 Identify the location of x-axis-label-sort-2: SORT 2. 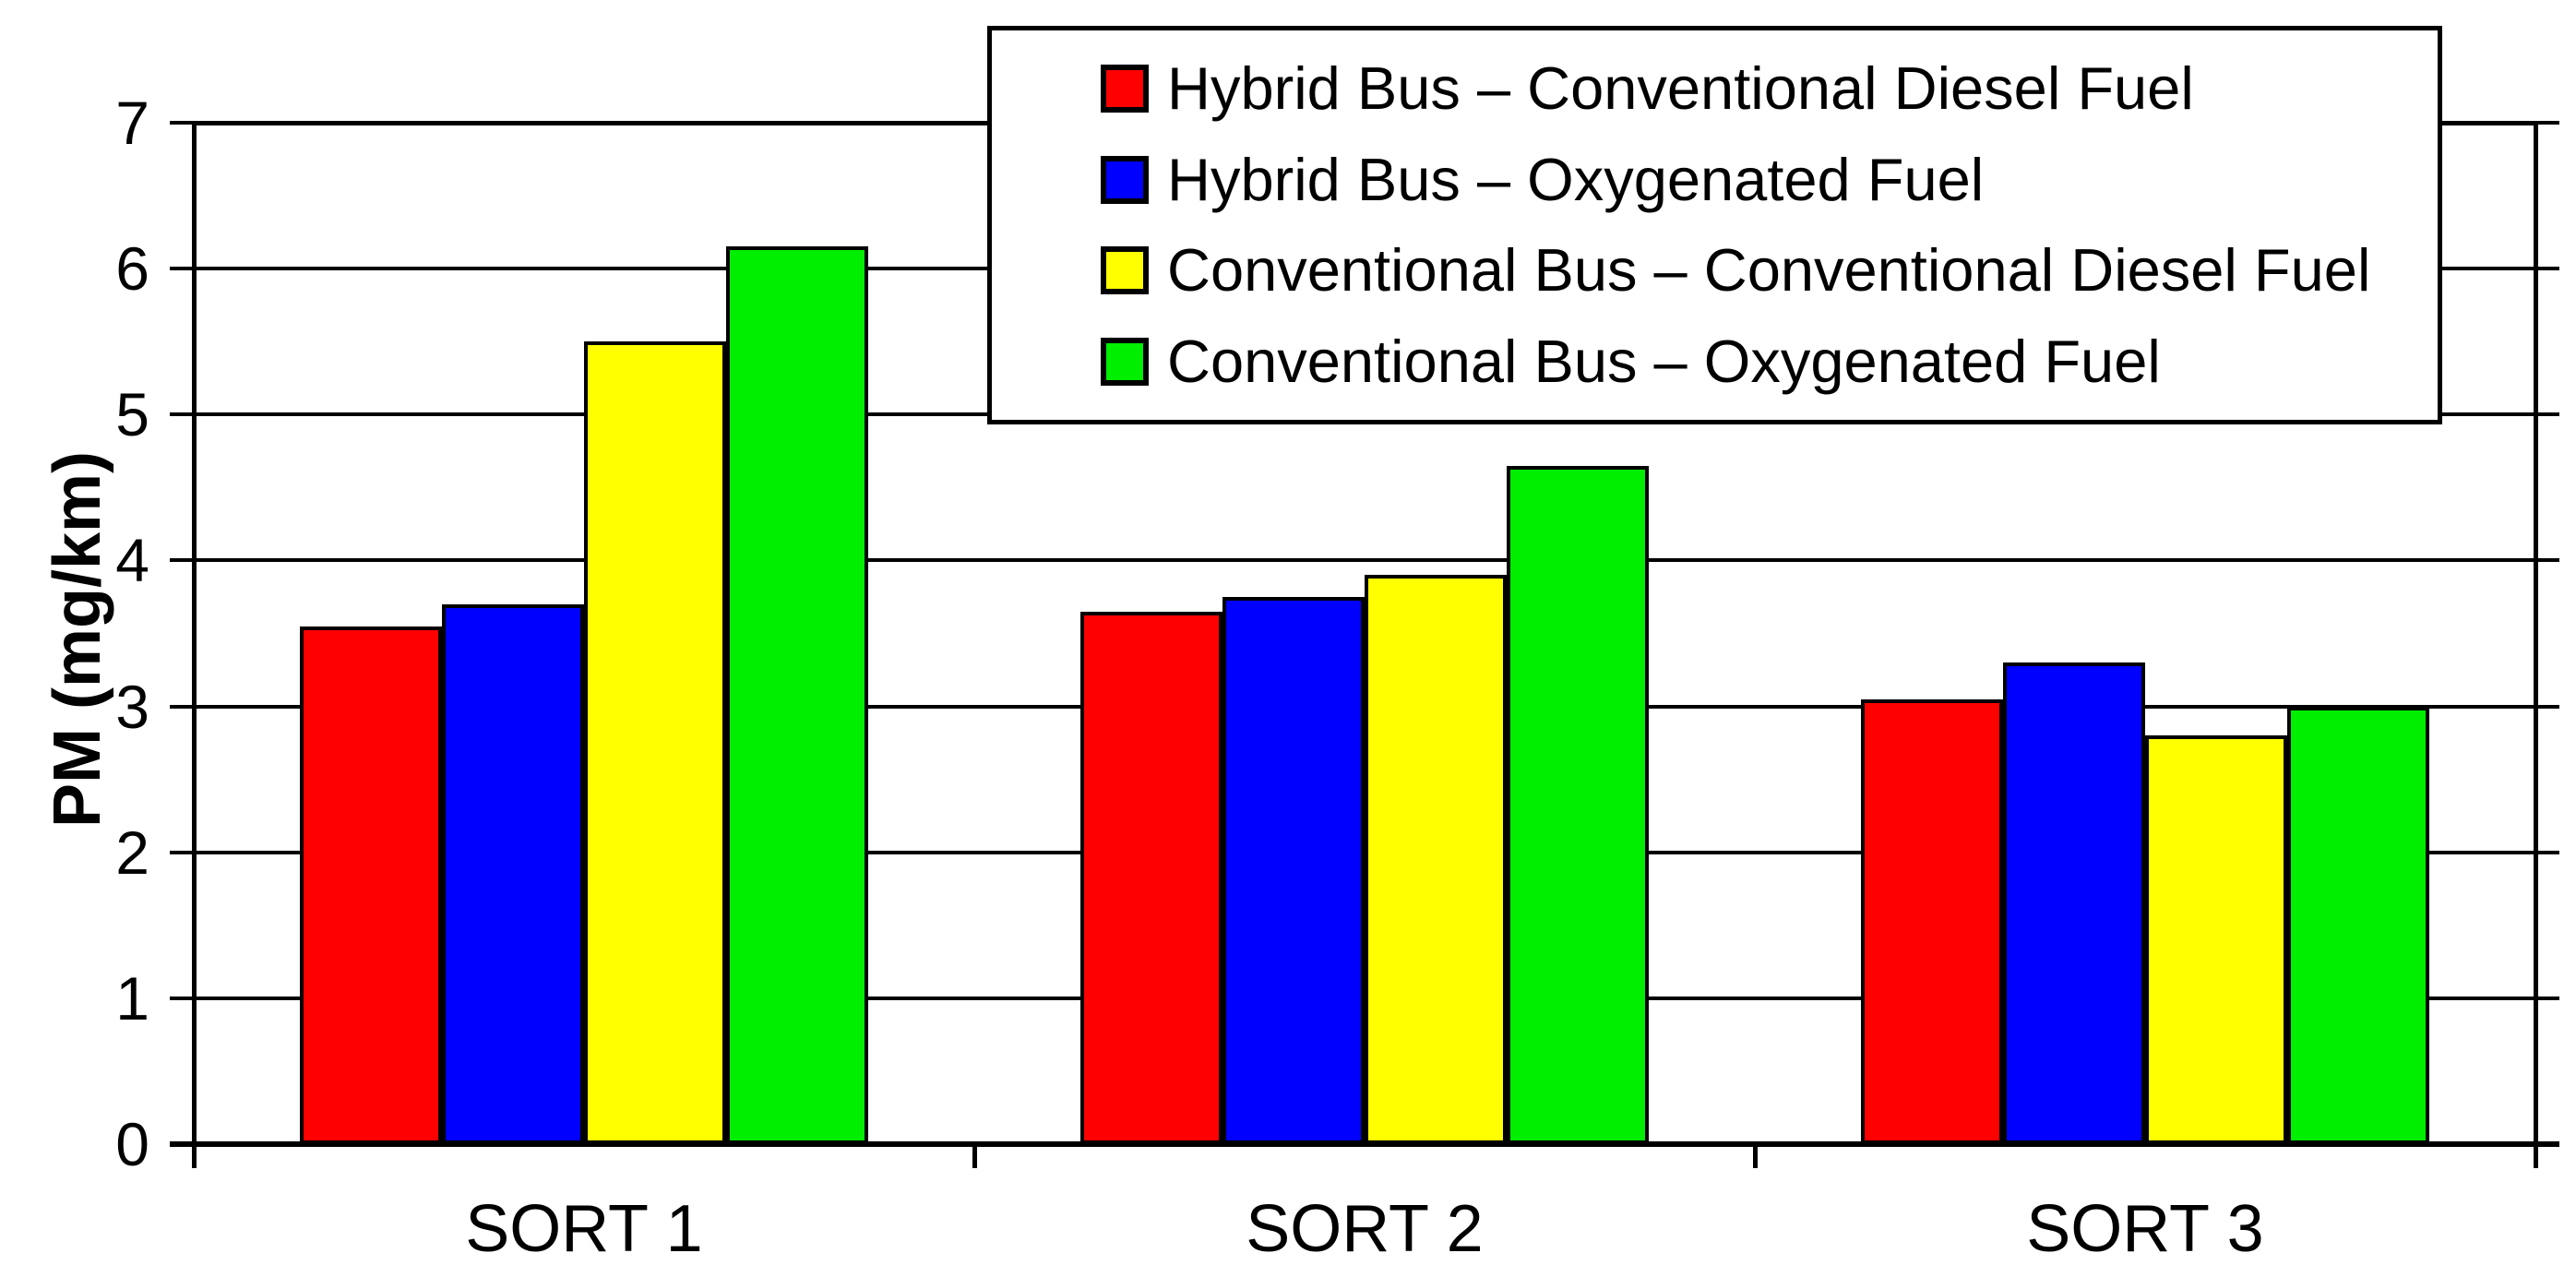
(1365, 1229).